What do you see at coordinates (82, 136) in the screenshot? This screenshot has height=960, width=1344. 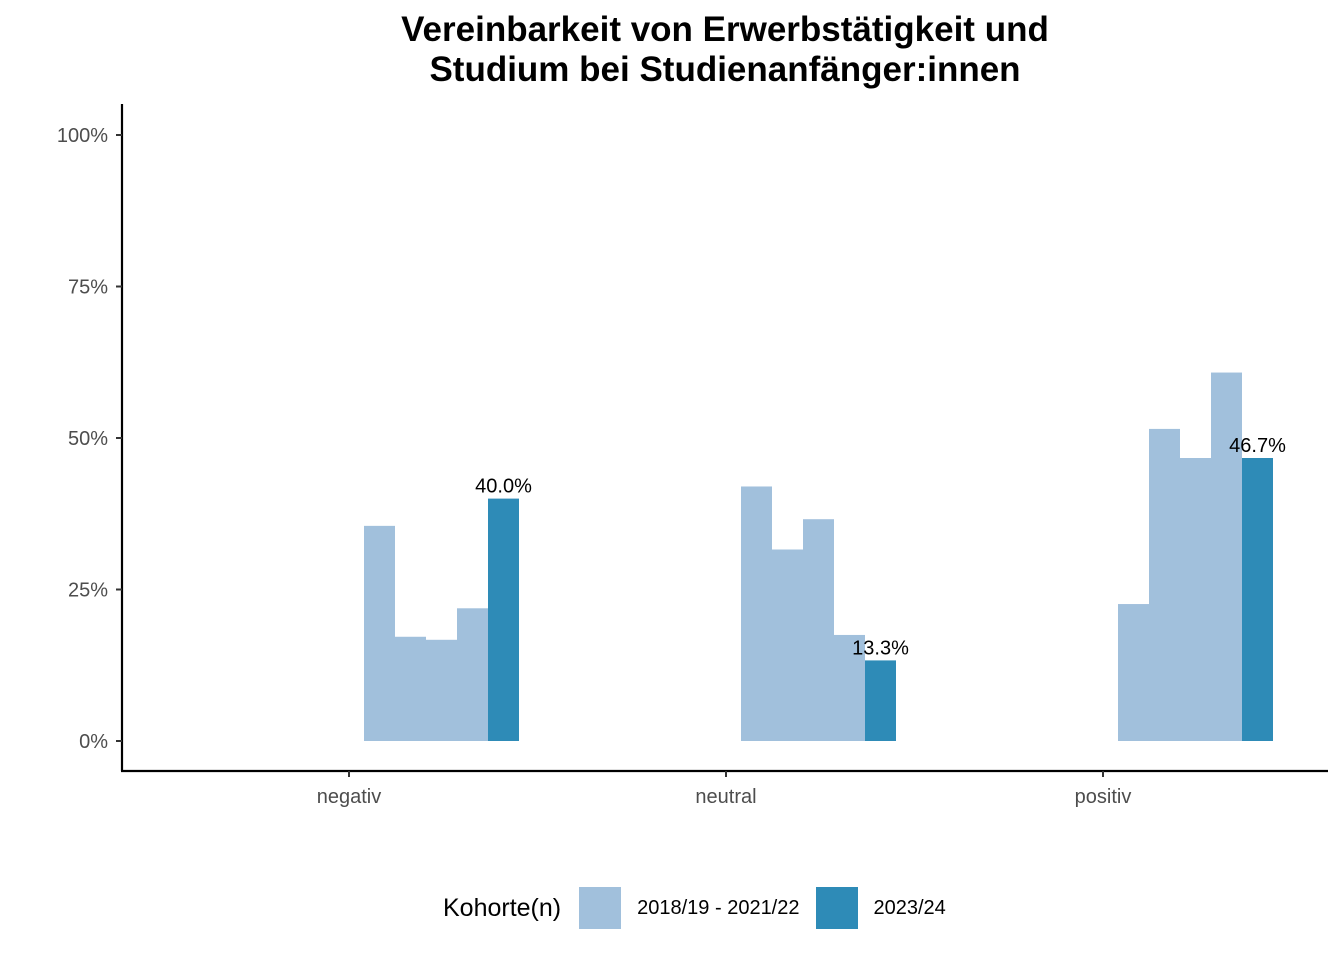 I see `y-tick-label-4: 100%` at bounding box center [82, 136].